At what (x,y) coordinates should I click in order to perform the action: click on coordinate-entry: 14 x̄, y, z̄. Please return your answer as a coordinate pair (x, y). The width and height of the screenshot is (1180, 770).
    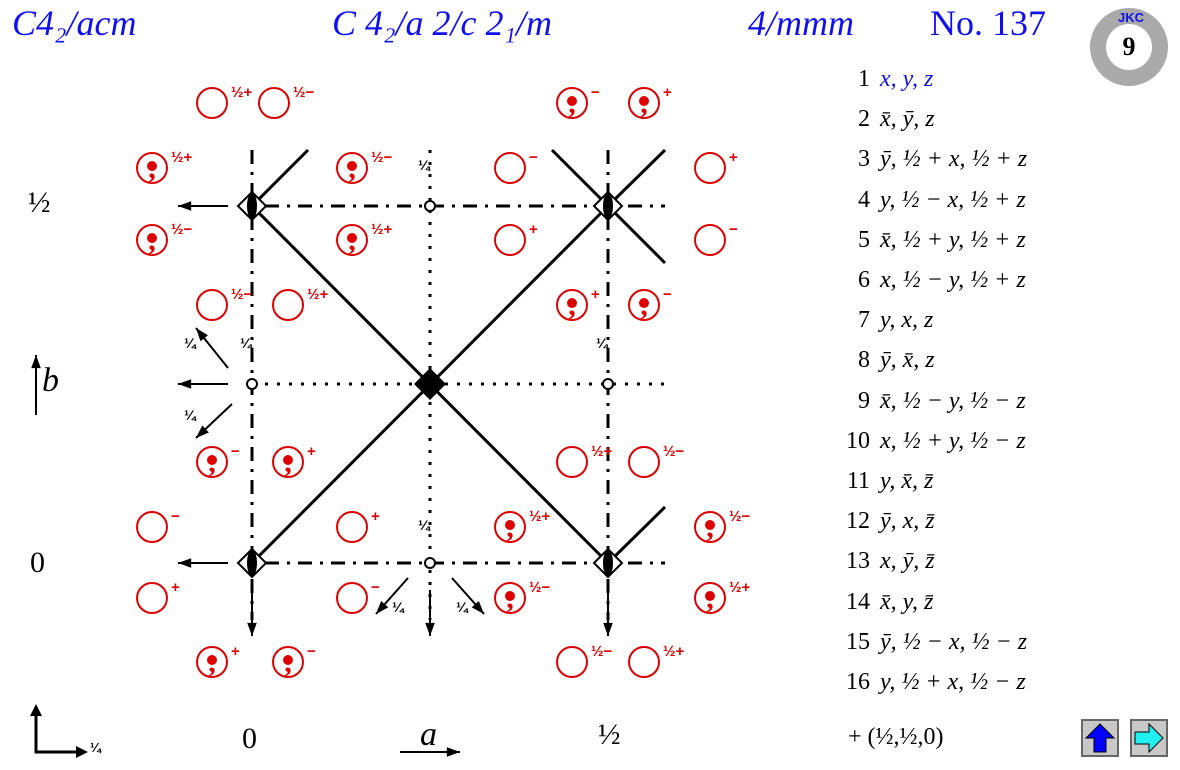
    Looking at the image, I should click on (887, 602).